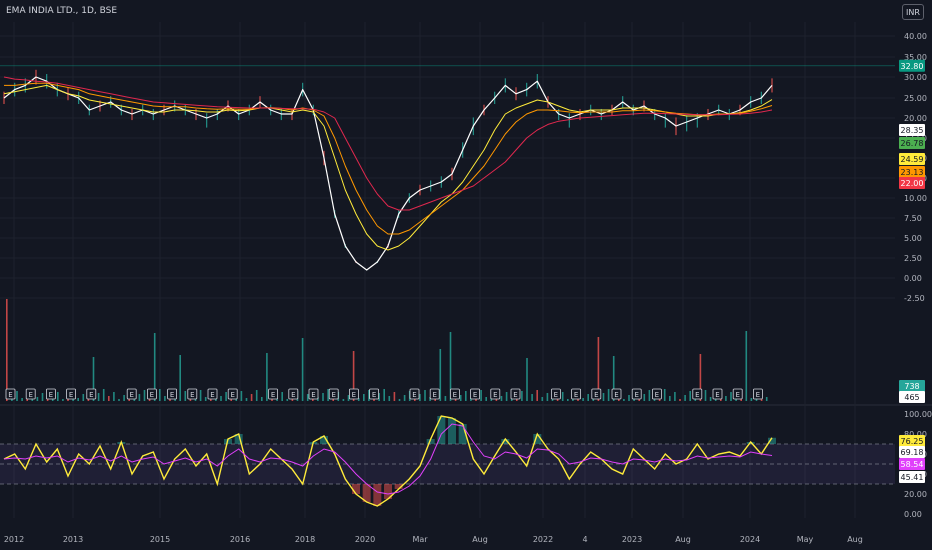 The height and width of the screenshot is (550, 932). What do you see at coordinates (632, 539) in the screenshot?
I see `time-tick-label: 2023` at bounding box center [632, 539].